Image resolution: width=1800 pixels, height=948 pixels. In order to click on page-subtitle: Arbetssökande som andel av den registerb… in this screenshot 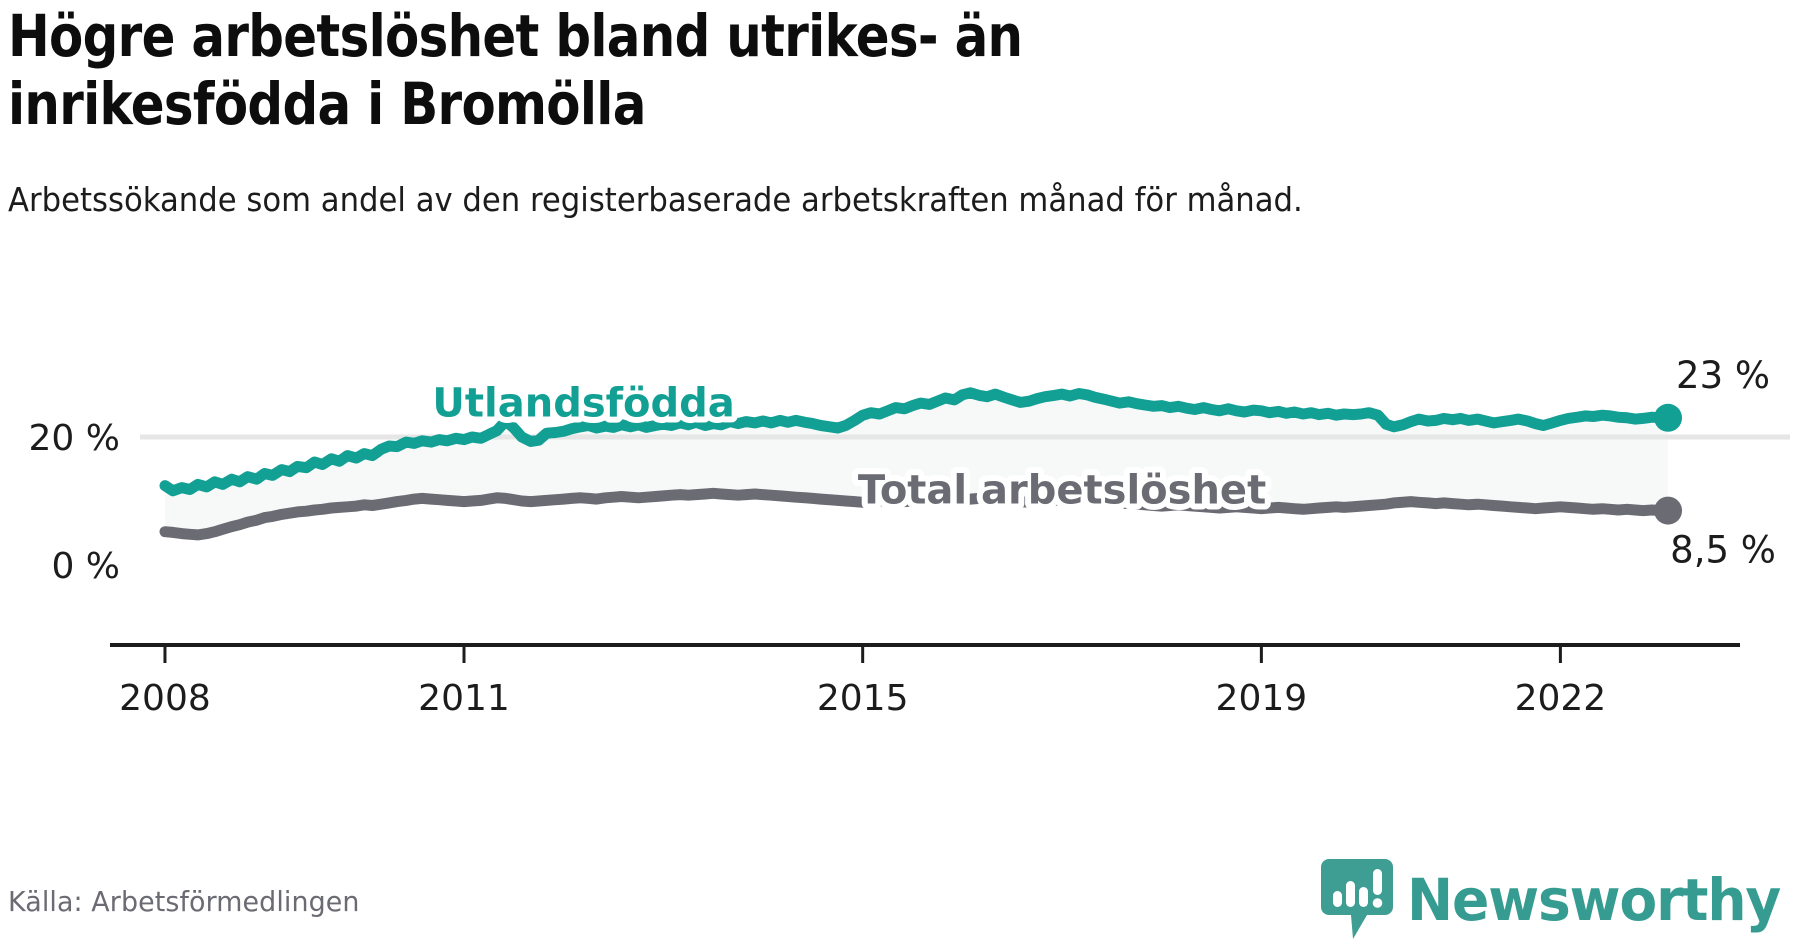, I will do `click(655, 199)`.